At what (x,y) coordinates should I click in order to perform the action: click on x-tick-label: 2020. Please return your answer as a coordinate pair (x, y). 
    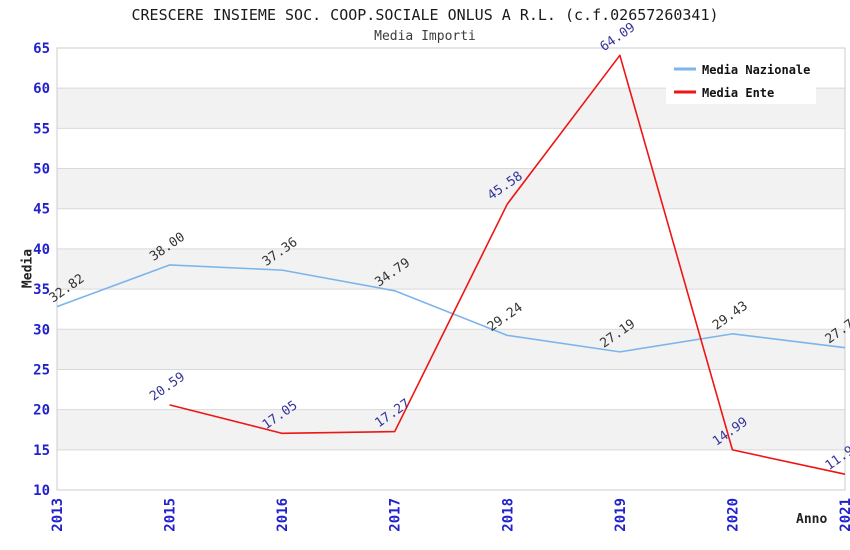
    Looking at the image, I should click on (733, 515).